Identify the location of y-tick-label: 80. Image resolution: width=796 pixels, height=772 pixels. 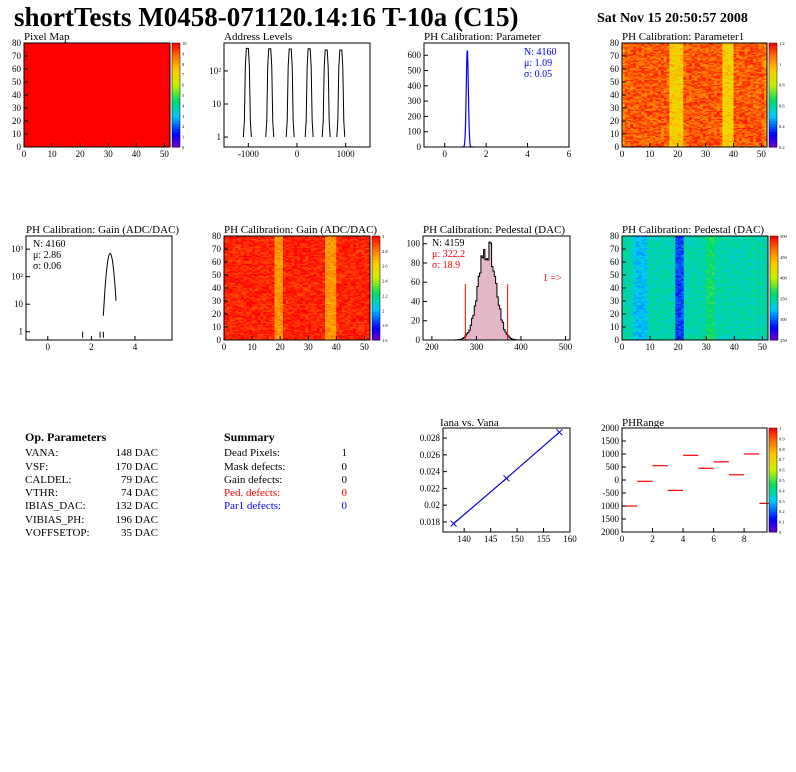
(17, 43).